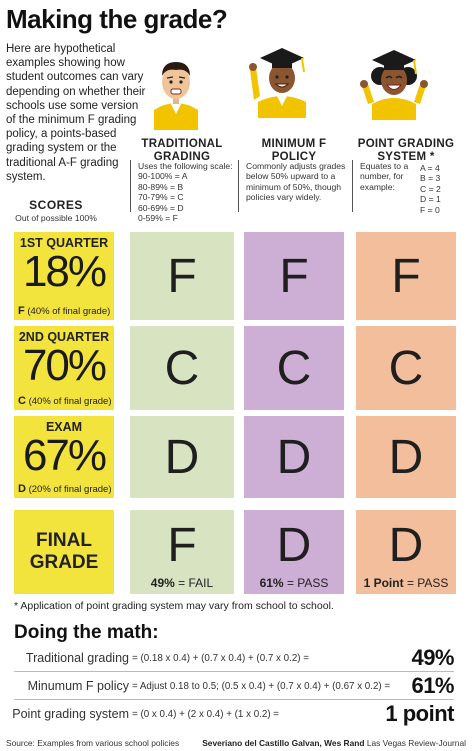 This screenshot has height=751, width=474. Describe the element at coordinates (430, 209) in the screenshot. I see `scale-item: F = 0` at that location.